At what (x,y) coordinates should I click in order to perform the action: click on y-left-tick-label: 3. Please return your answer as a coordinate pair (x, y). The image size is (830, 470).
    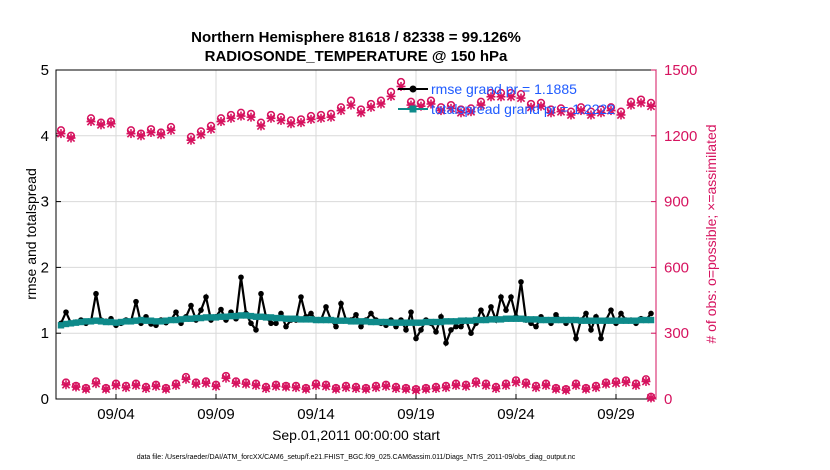
    Looking at the image, I should click on (45, 202).